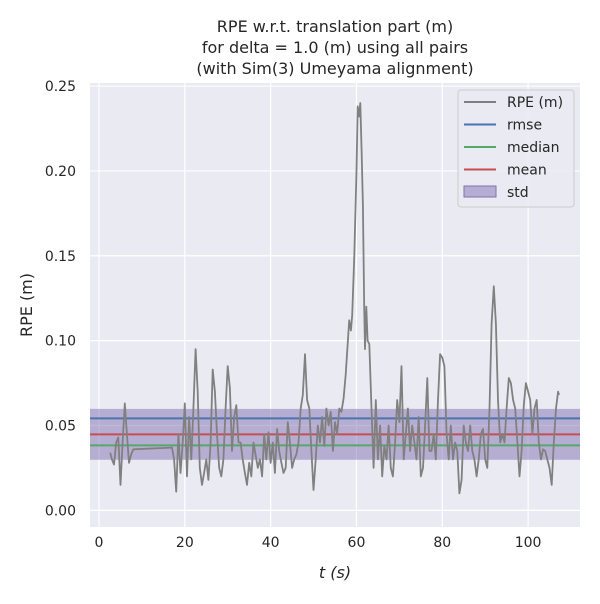 The width and height of the screenshot is (600, 604). I want to click on x-tick-label: 0, so click(99, 543).